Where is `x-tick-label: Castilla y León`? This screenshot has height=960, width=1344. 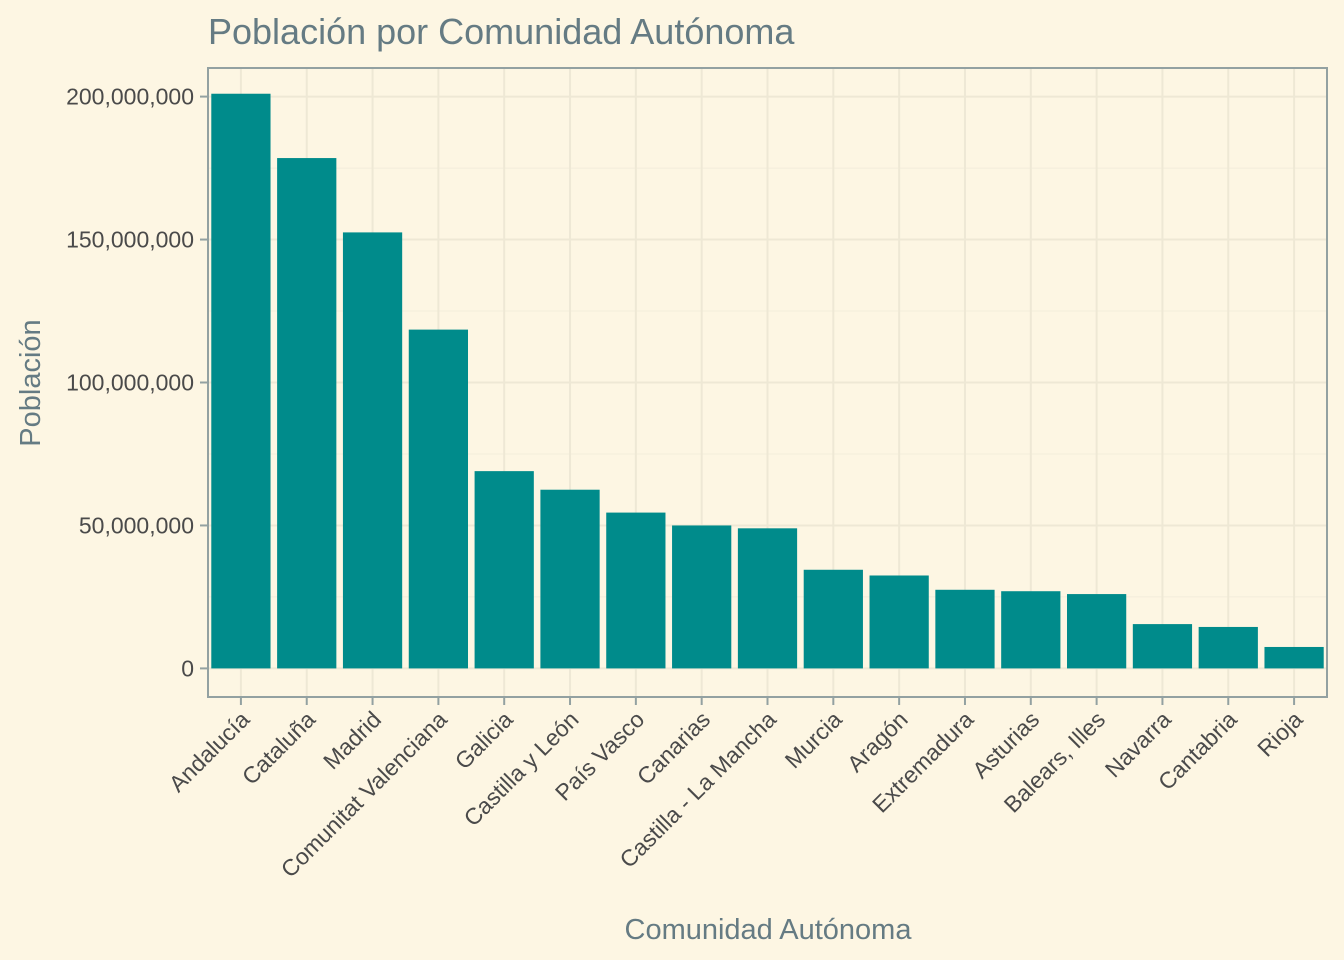
x-tick-label: Castilla y León is located at coordinates (521, 768).